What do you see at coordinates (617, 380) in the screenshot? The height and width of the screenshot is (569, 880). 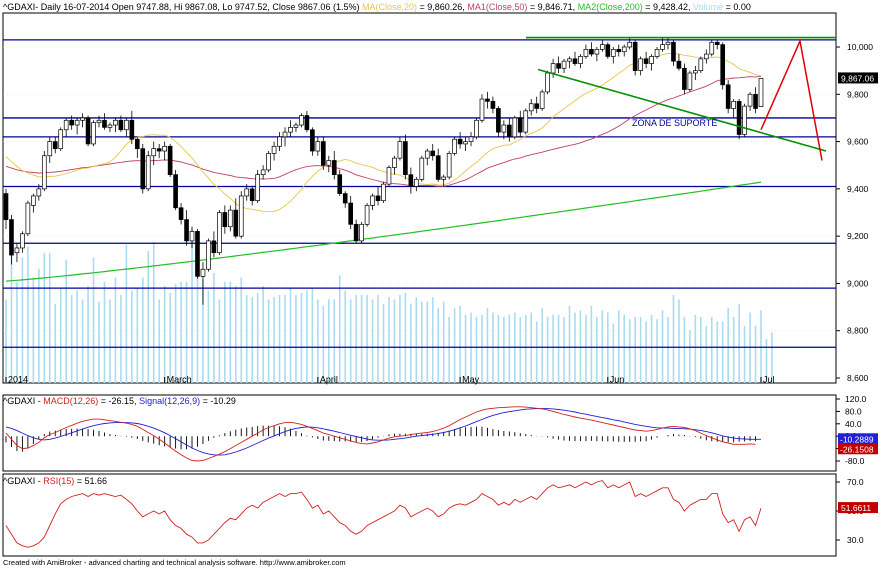 I see `x-tick-label: Jun` at bounding box center [617, 380].